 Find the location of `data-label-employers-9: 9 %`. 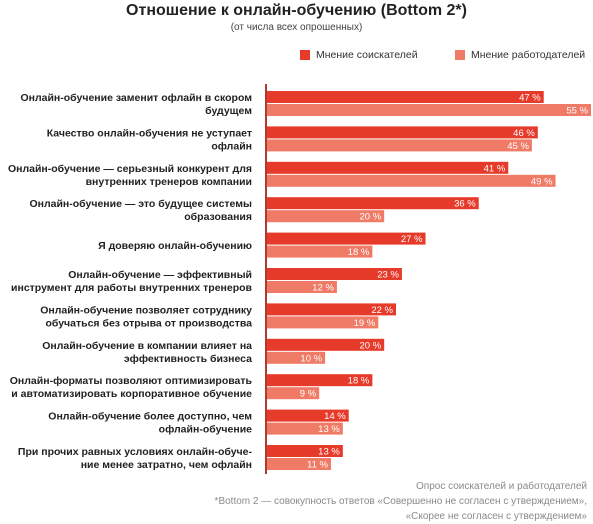

data-label-employers-9: 9 % is located at coordinates (308, 394).